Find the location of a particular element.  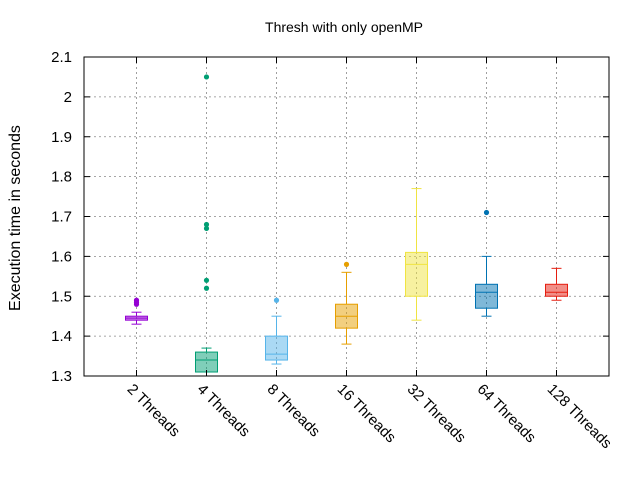

x-tick-label: 4 Threads is located at coordinates (224, 411).